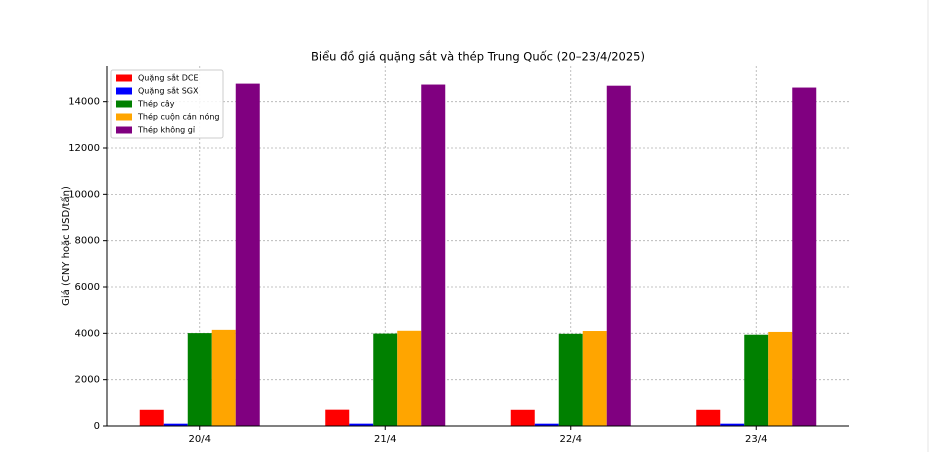 This screenshot has height=452, width=930. Describe the element at coordinates (84, 148) in the screenshot. I see `y-tick-label: 12000` at that location.